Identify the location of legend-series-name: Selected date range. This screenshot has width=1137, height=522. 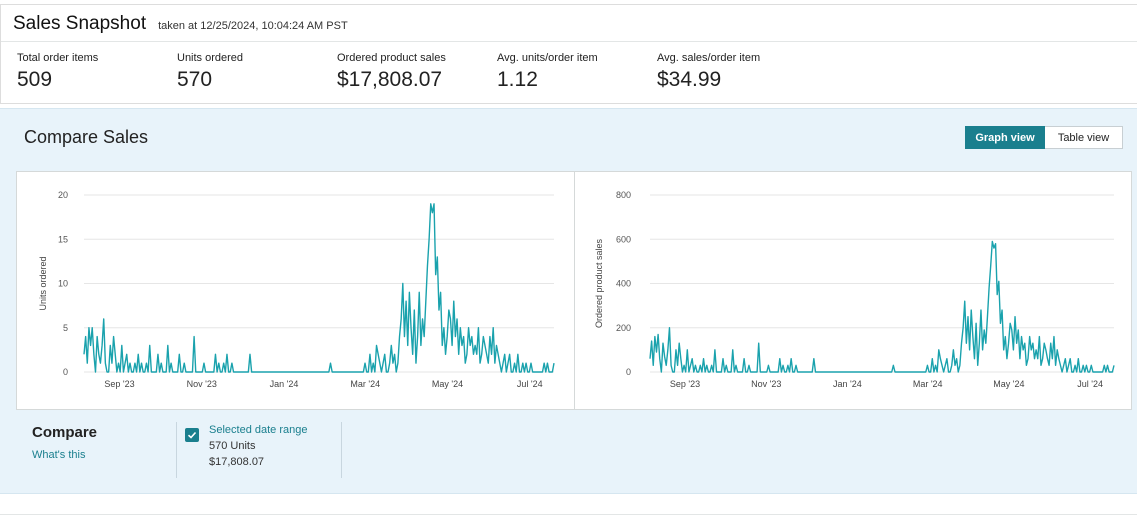
(258, 430).